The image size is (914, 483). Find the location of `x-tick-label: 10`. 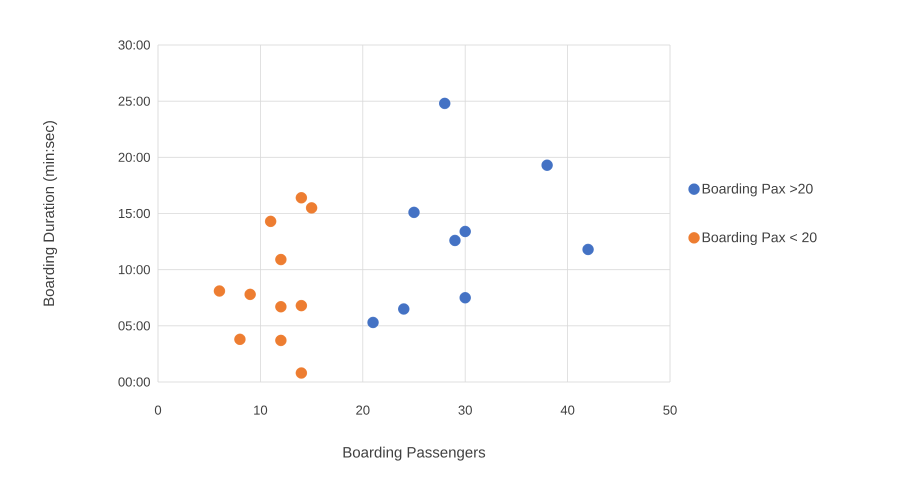

x-tick-label: 10 is located at coordinates (261, 410).